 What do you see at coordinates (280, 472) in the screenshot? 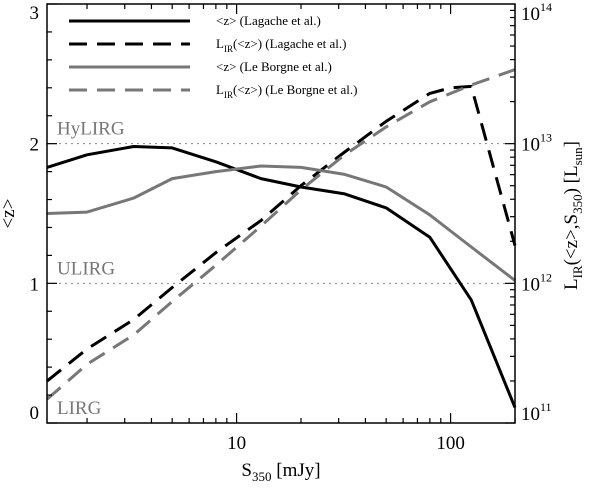
I see `x-axis-label: S350 [mJy]` at bounding box center [280, 472].